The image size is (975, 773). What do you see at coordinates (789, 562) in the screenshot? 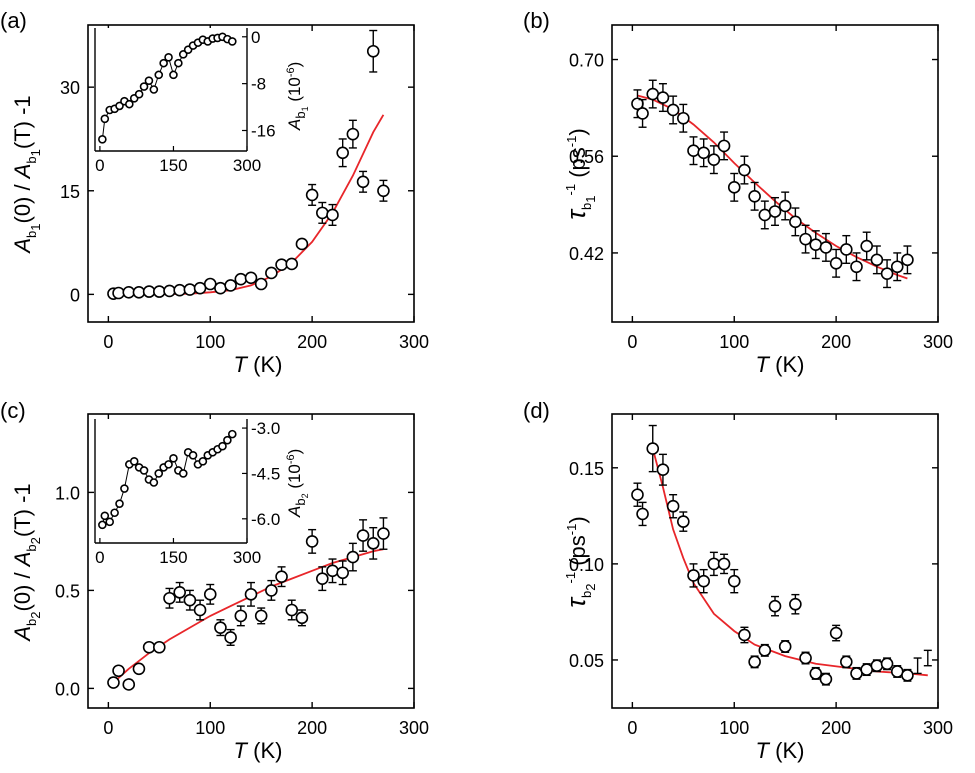
I see `panel-d-fit-curve` at bounding box center [789, 562].